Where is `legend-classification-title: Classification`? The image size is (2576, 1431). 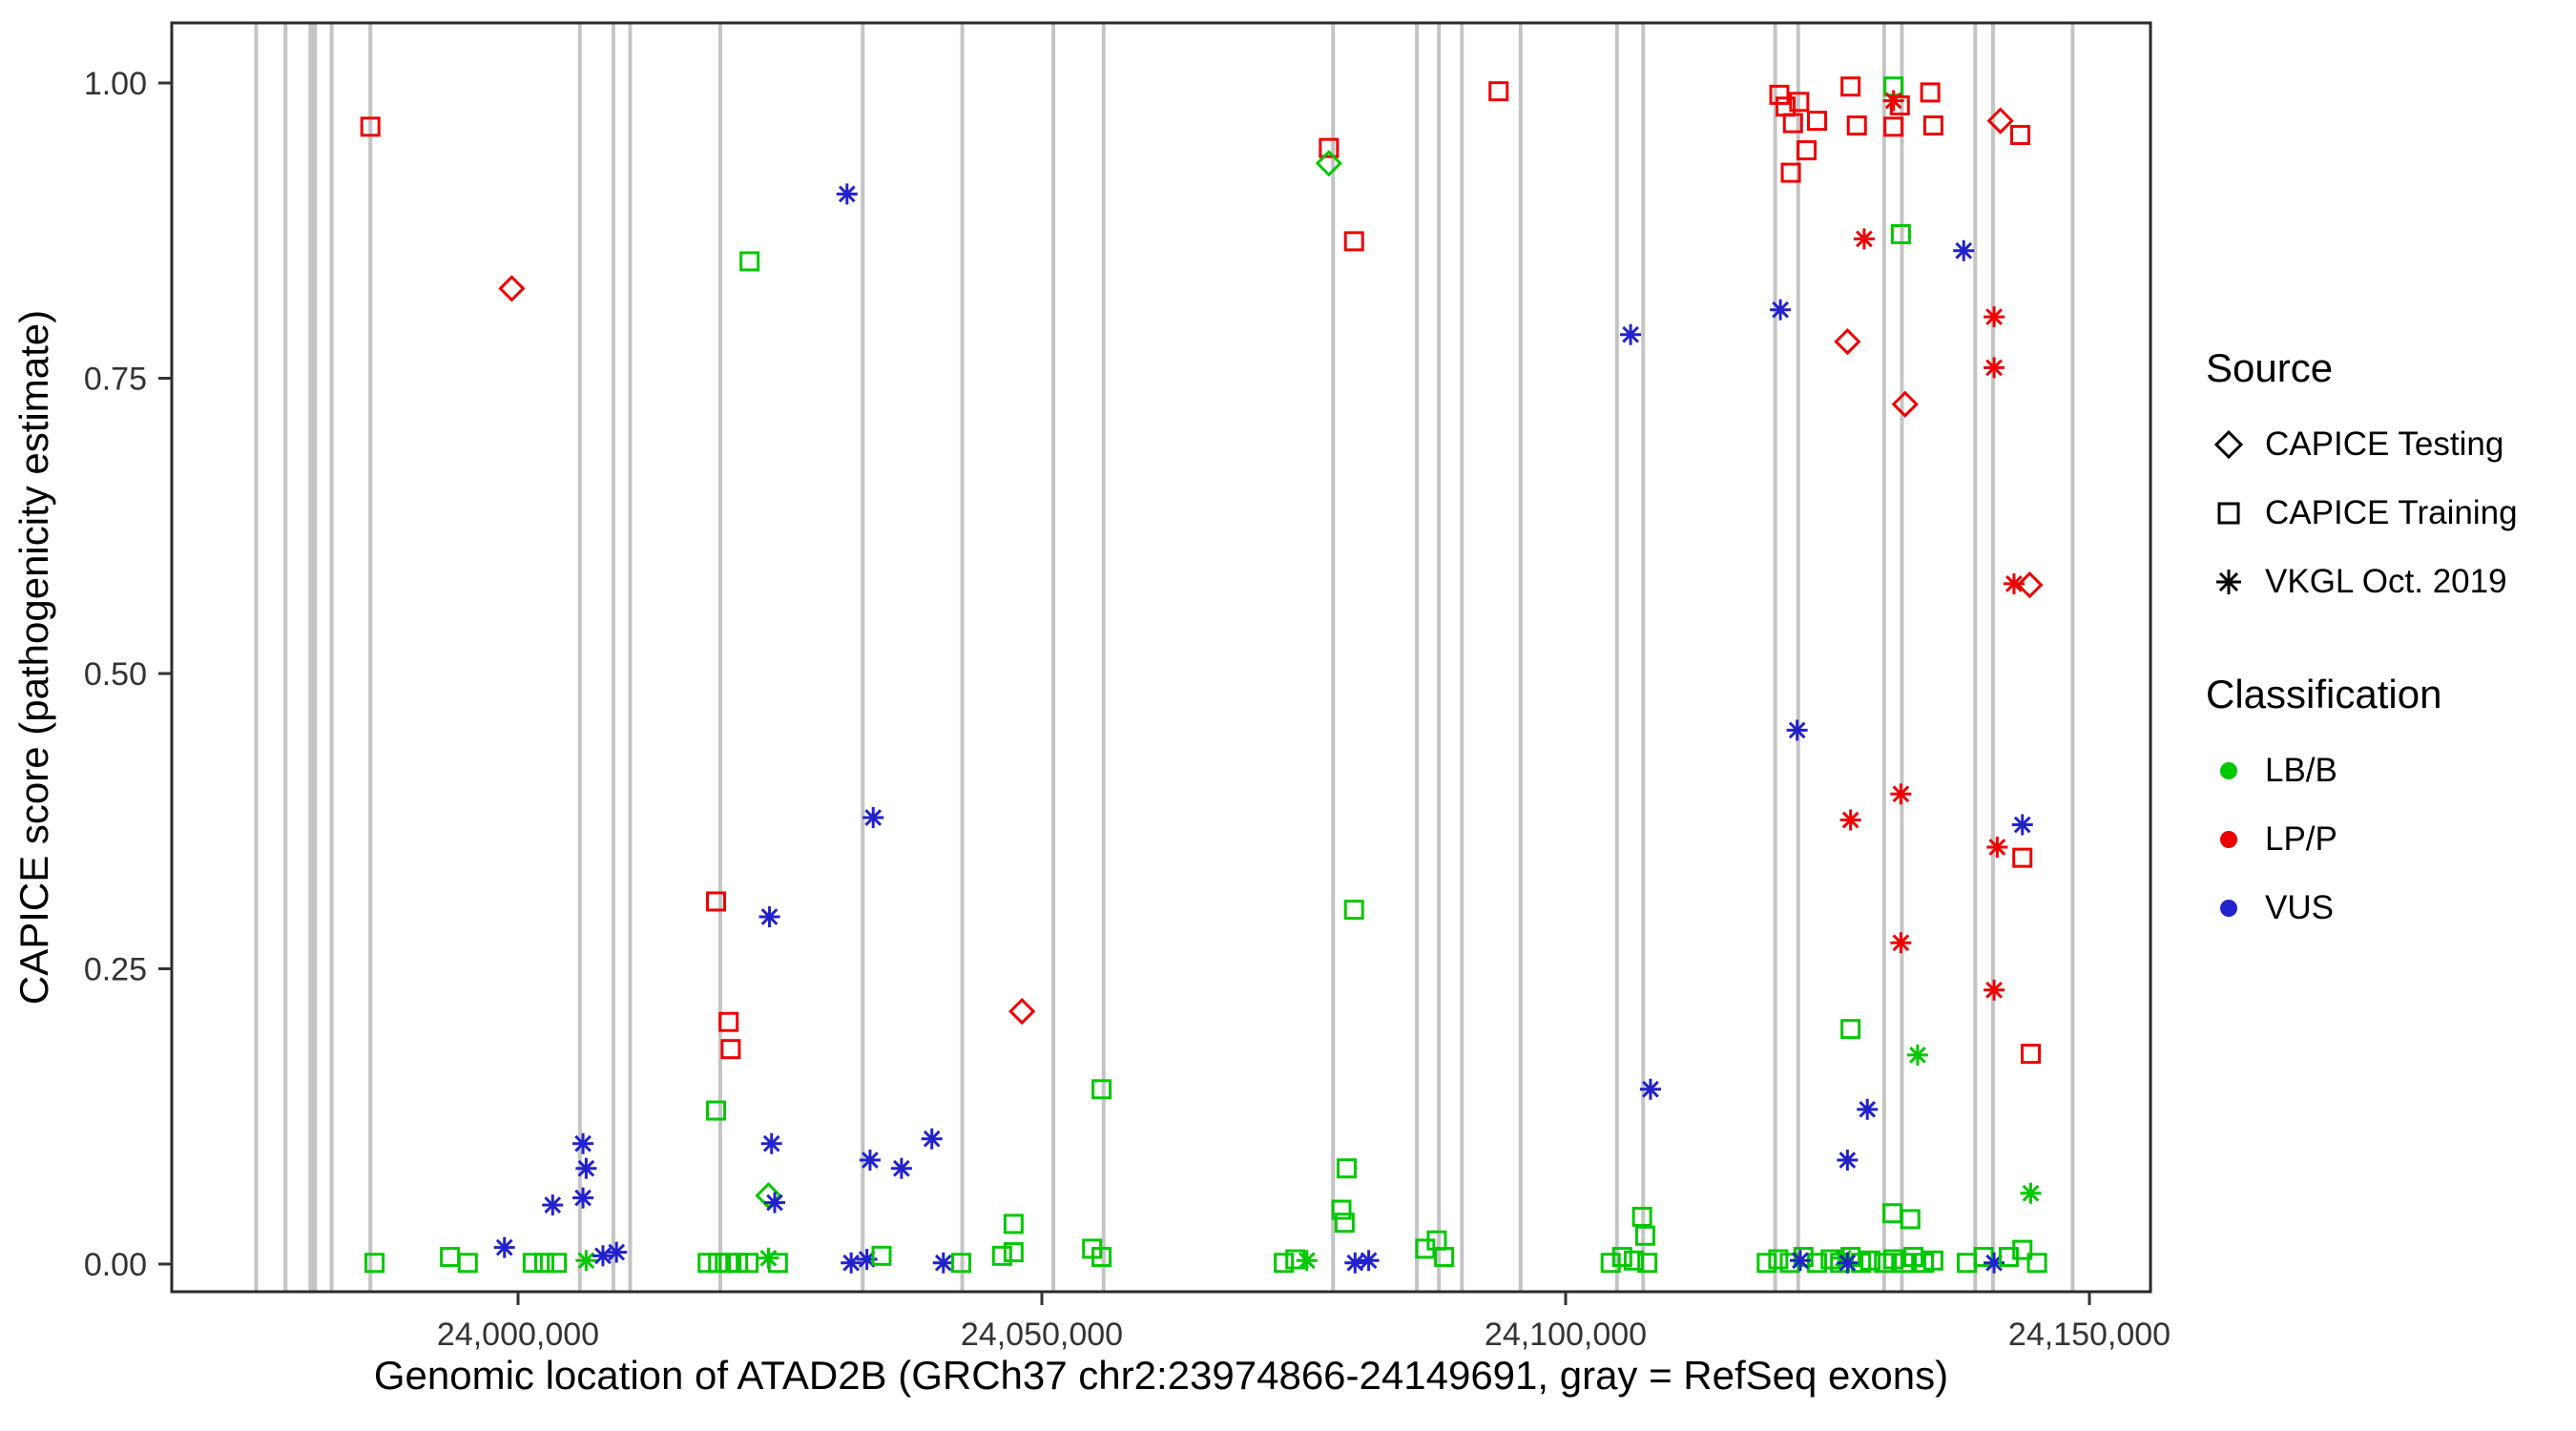 legend-classification-title: Classification is located at coordinates (2324, 694).